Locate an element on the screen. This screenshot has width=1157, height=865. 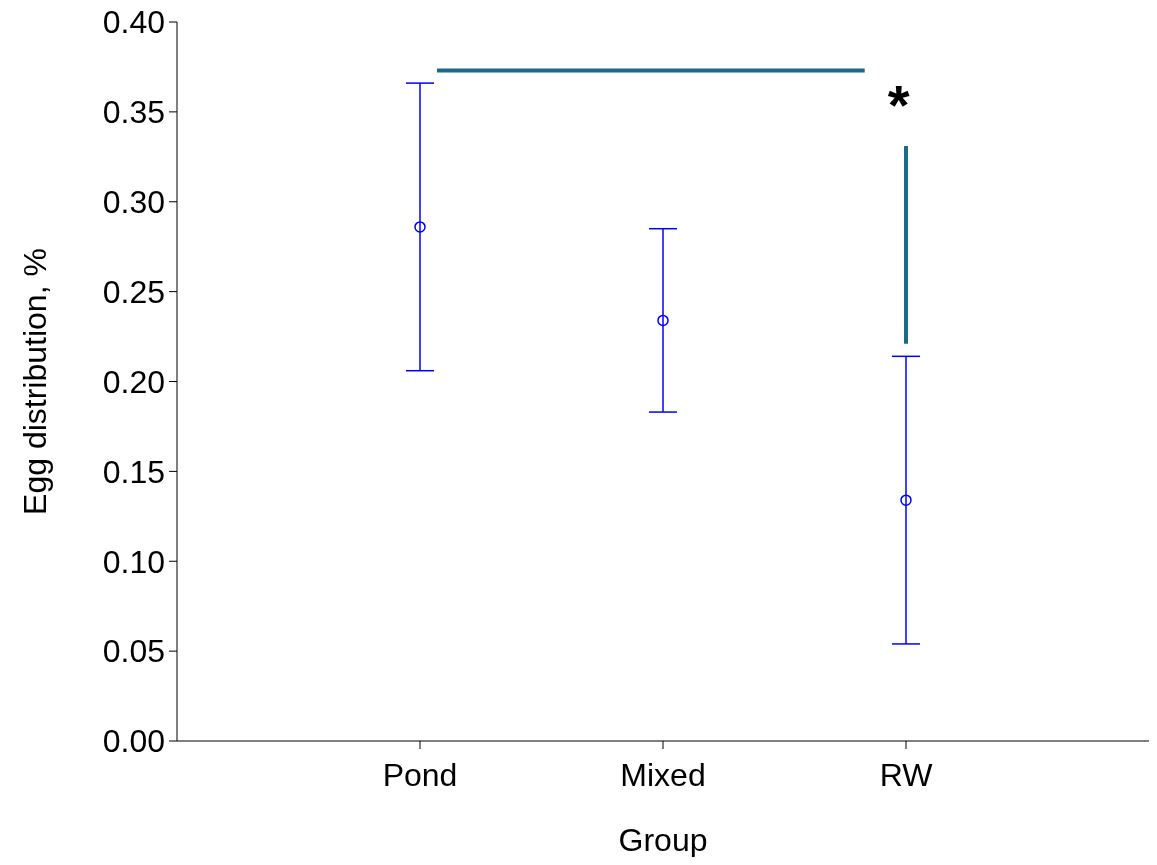
y-tick-label: 0.10 is located at coordinates (133, 561).